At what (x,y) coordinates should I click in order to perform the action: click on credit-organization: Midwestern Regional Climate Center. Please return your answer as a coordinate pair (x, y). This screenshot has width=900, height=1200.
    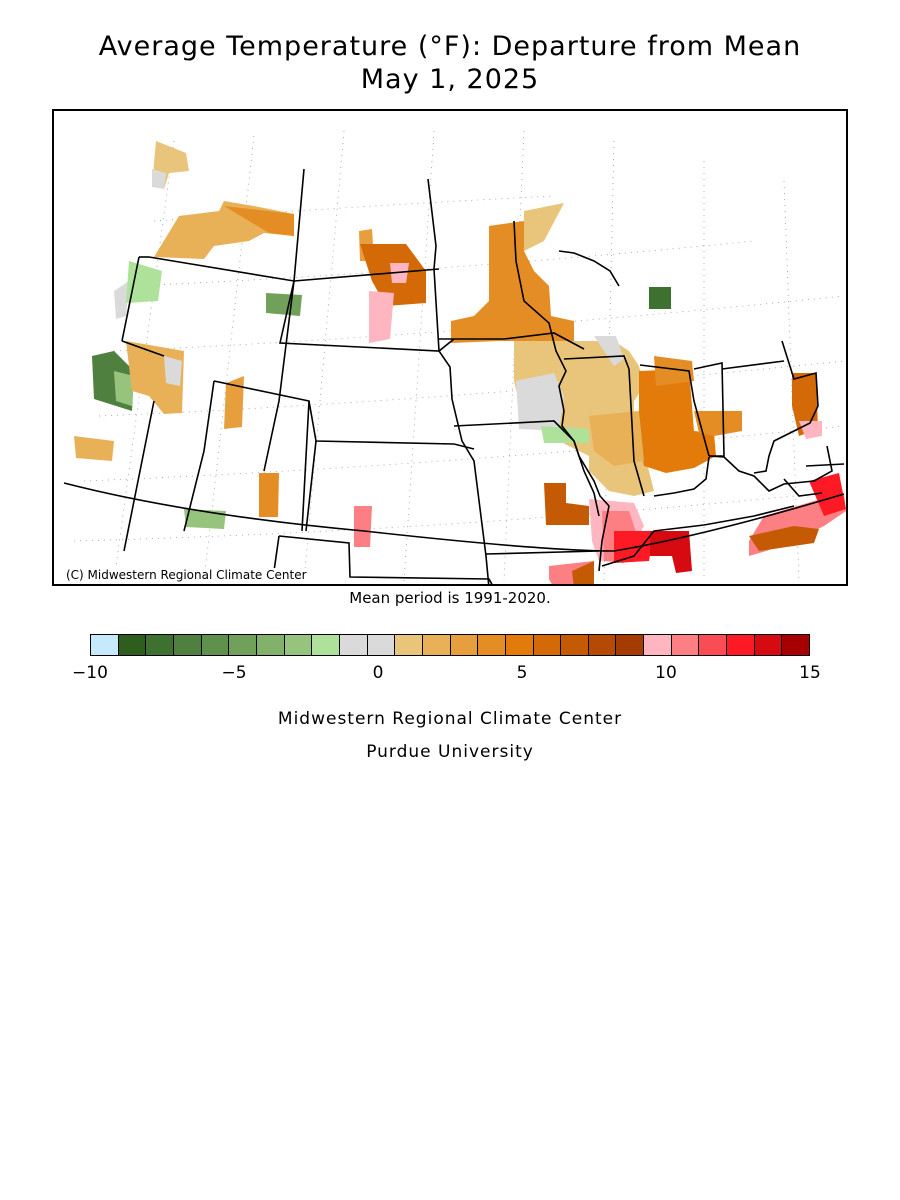
    Looking at the image, I should click on (450, 719).